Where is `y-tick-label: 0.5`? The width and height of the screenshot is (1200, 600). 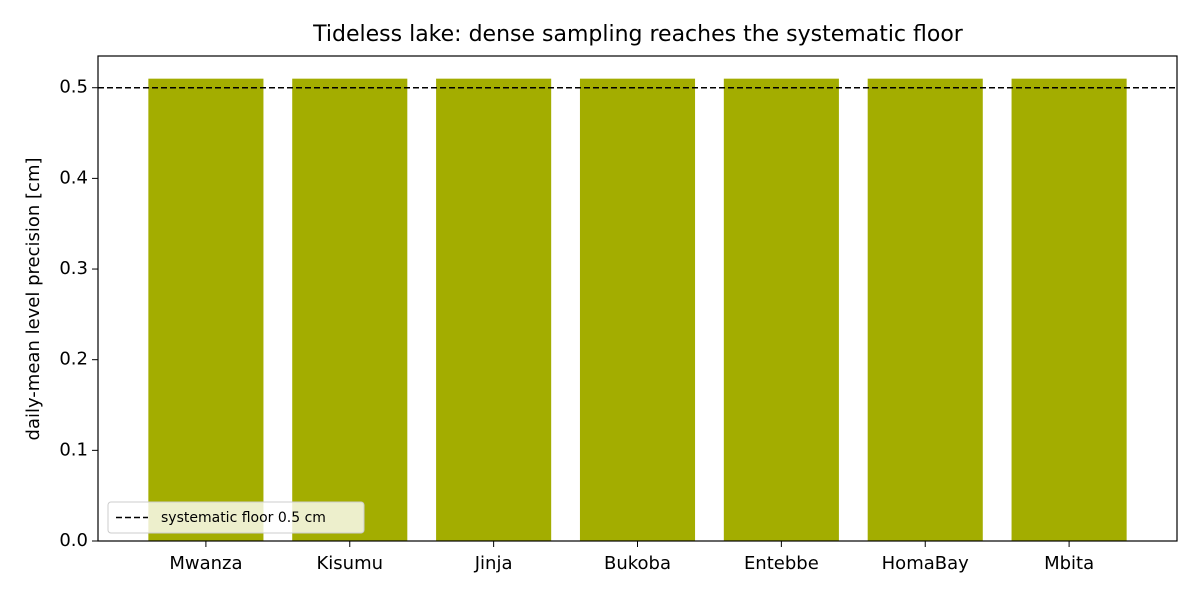
y-tick-label: 0.5 is located at coordinates (73, 87).